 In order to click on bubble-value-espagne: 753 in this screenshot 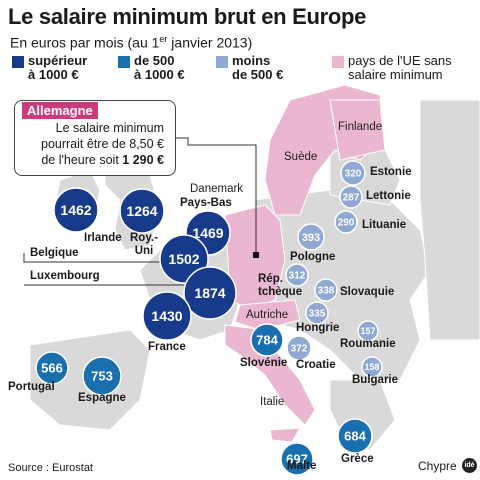, I will do `click(102, 376)`.